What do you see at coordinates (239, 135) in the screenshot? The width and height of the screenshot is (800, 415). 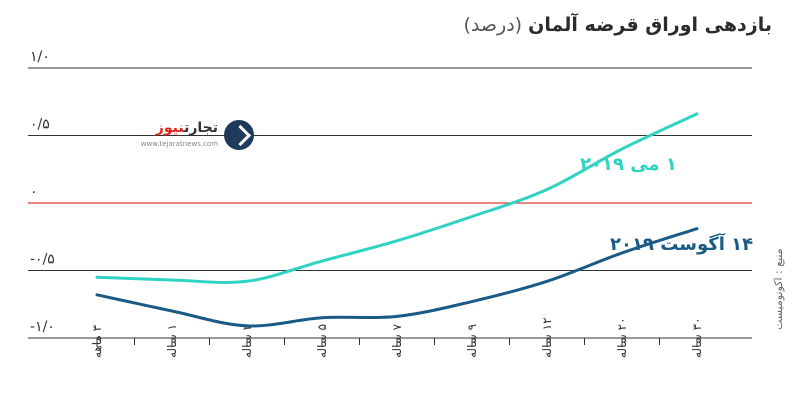 I see `arrow-badge-icon` at bounding box center [239, 135].